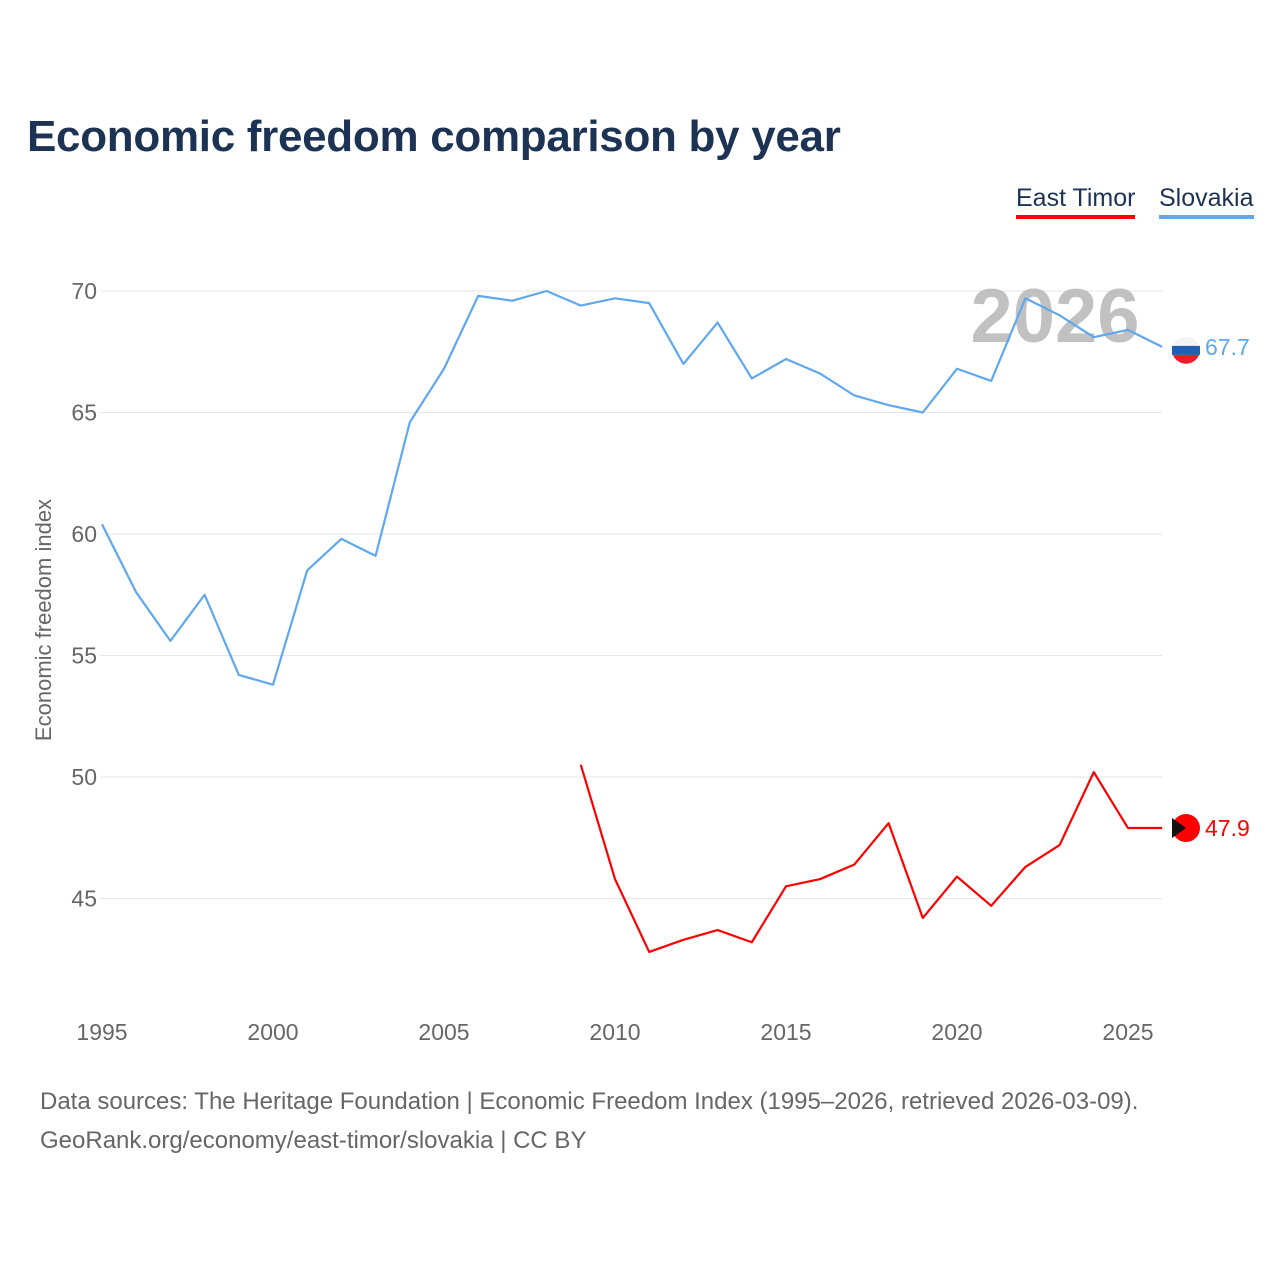 The image size is (1280, 1280). What do you see at coordinates (84, 777) in the screenshot?
I see `y-tick-label: 50` at bounding box center [84, 777].